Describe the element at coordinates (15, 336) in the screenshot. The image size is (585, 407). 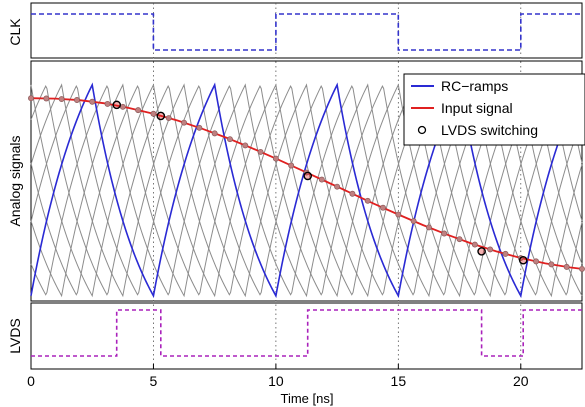
I see `y-label-lvds: LVDS` at that location.